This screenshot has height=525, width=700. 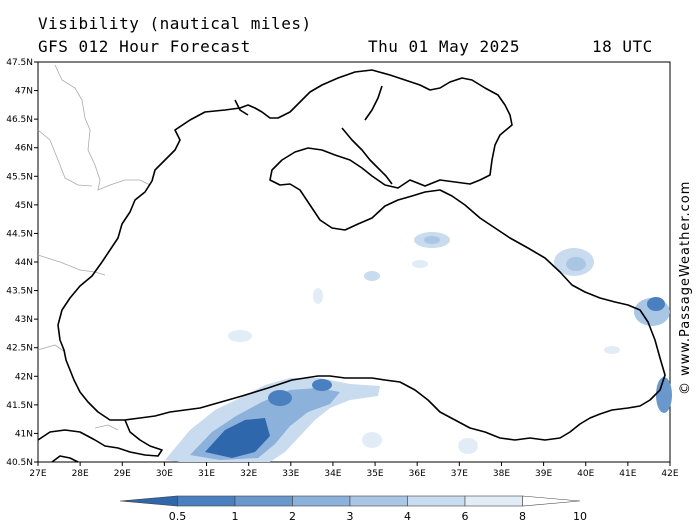 I want to click on forecast-model-title: GFS 012 Hour Forecast, so click(x=144, y=46).